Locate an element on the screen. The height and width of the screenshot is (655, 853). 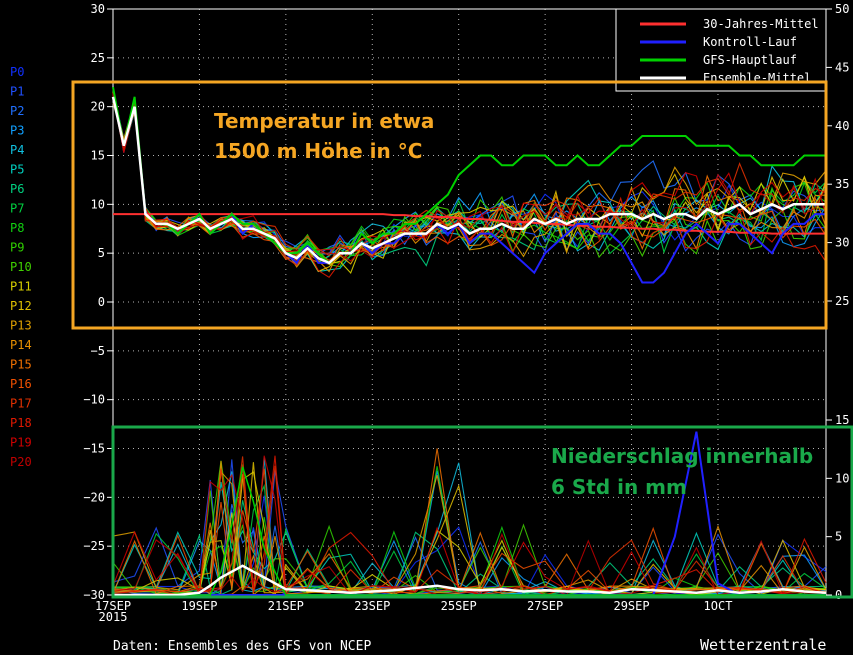
x-tick-label: 25SEP is located at coordinates (459, 606).